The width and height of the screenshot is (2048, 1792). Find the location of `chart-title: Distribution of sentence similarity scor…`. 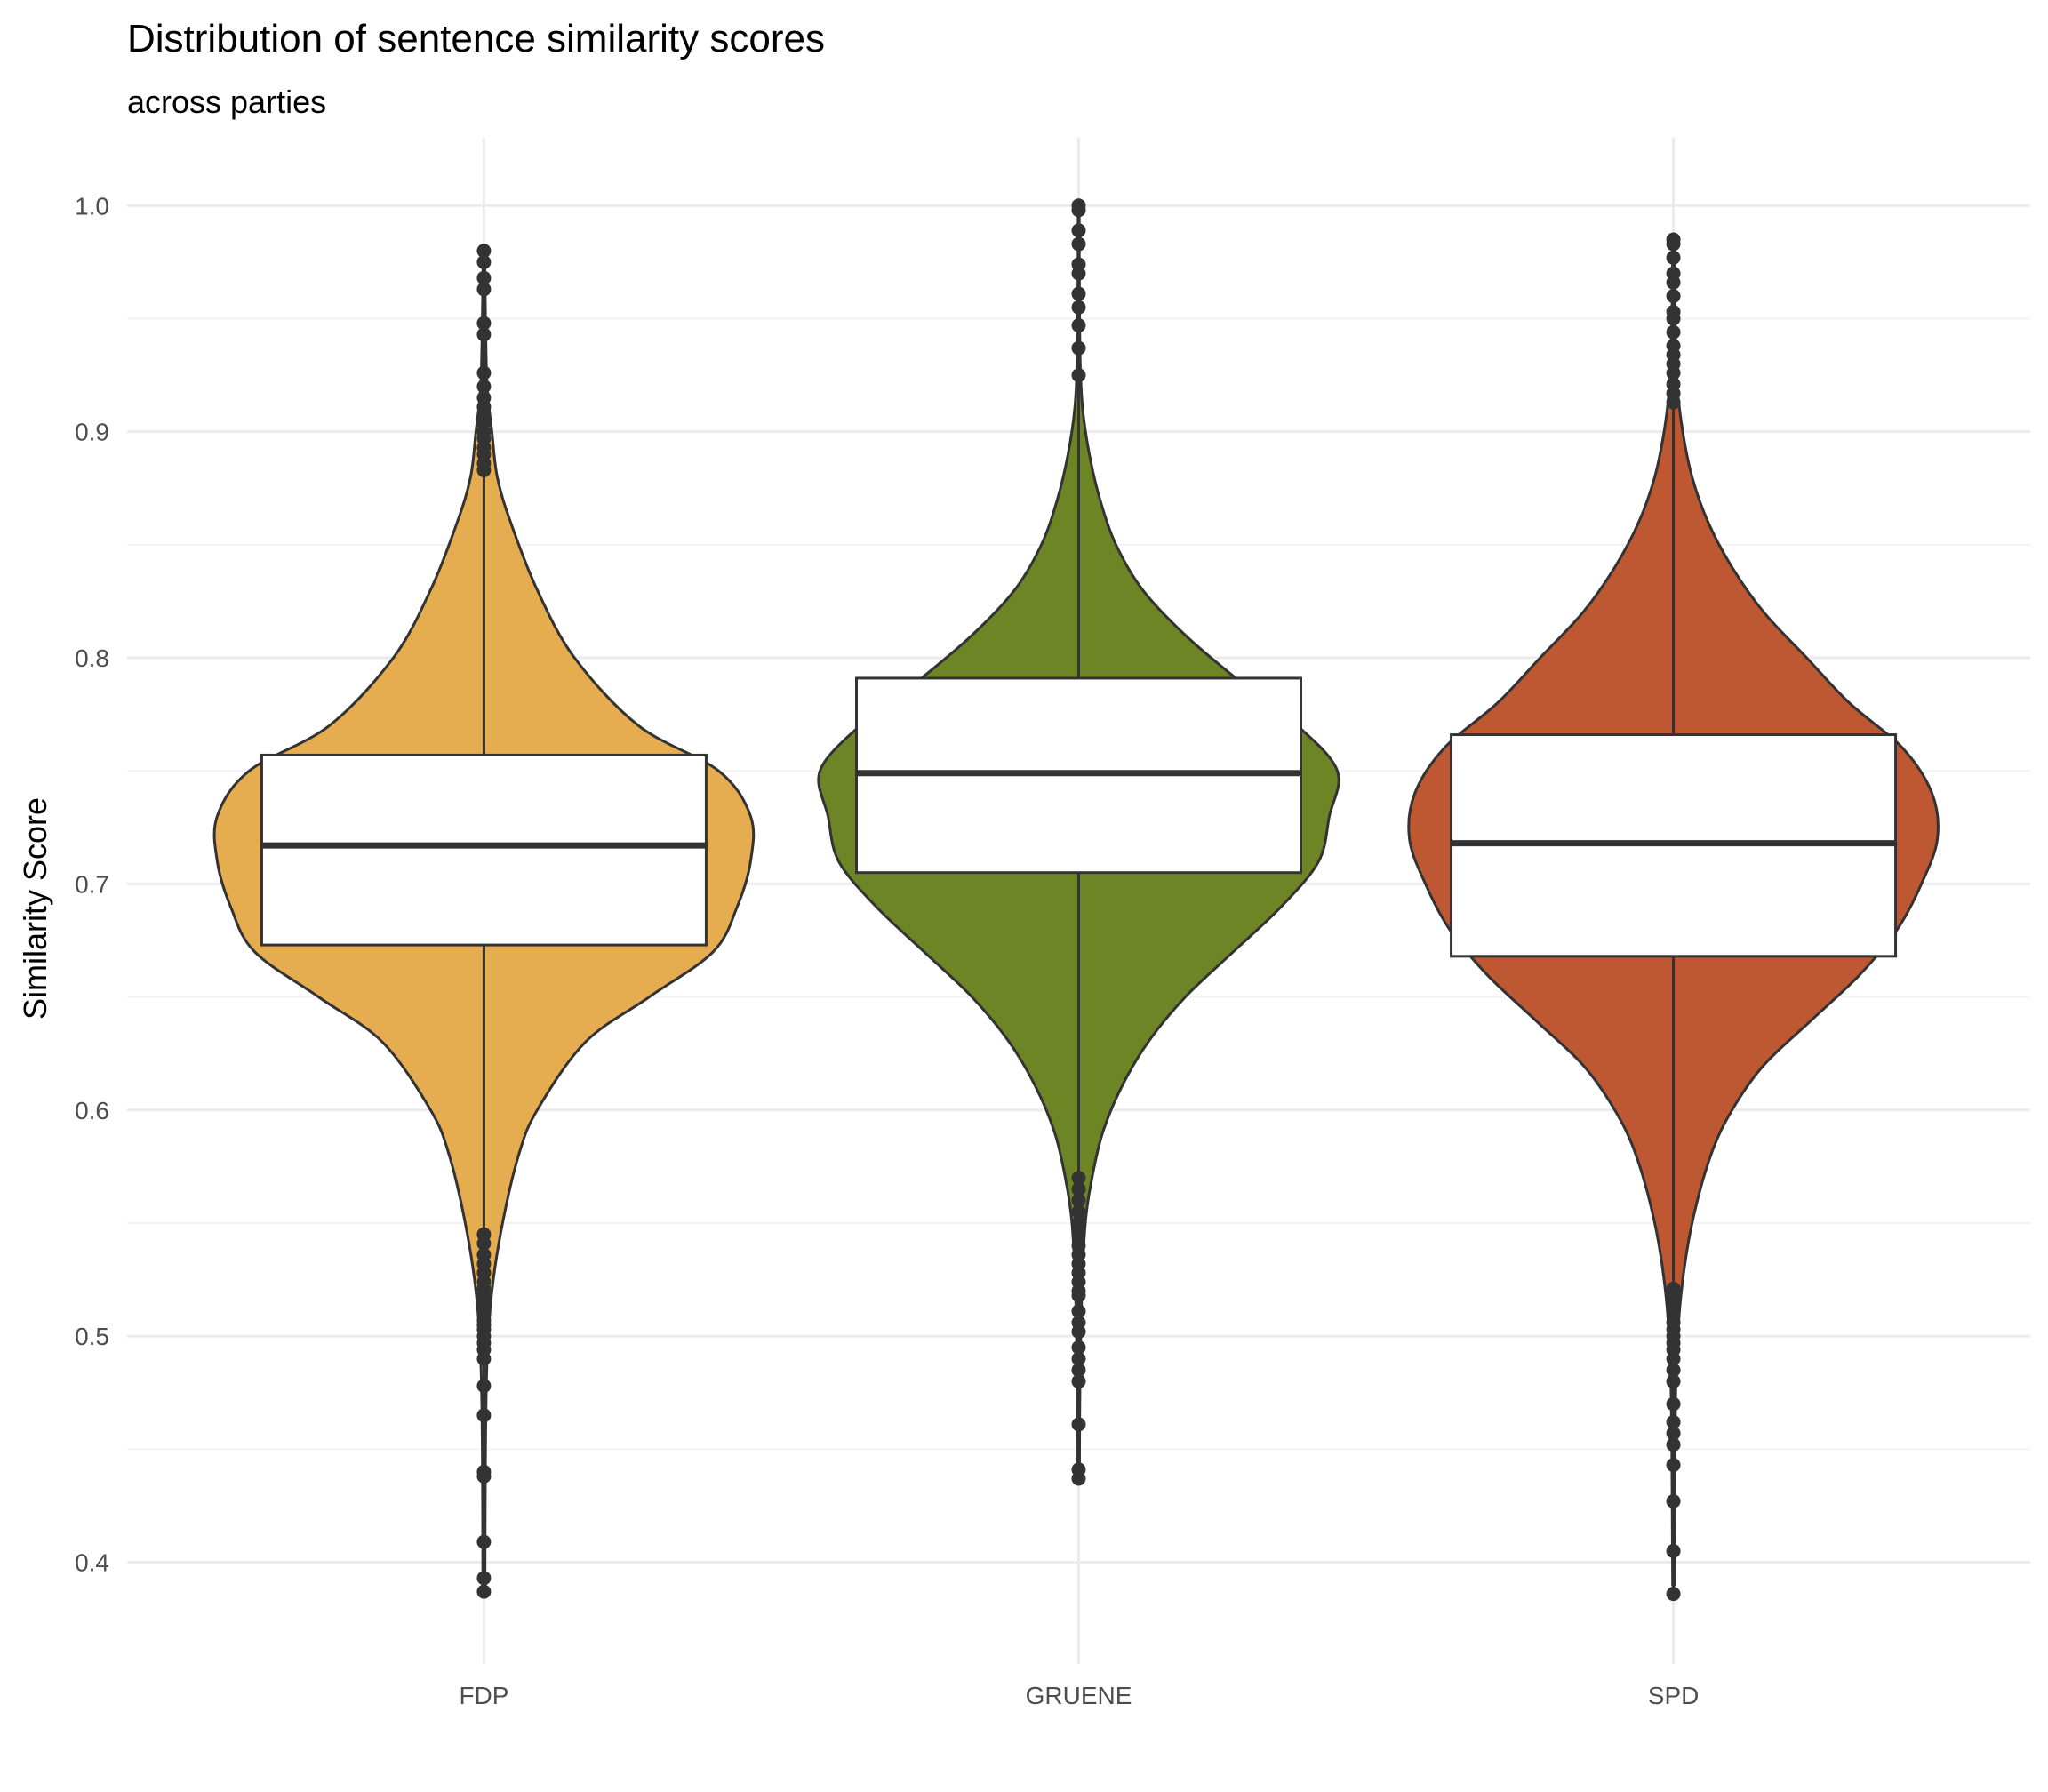

chart-title: Distribution of sentence similarity scor… is located at coordinates (476, 38).